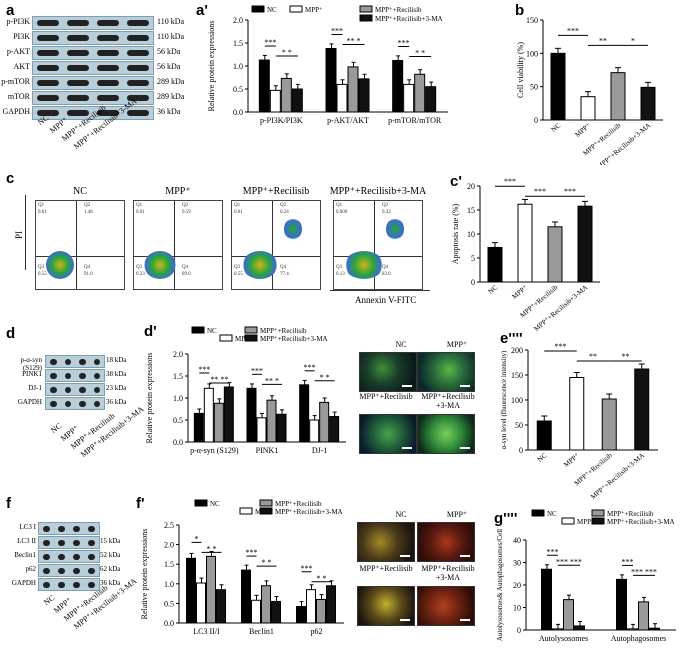 The image size is (684, 653). Describe the element at coordinates (116, 360) in the screenshot. I see `blot-kda-label: 18 kDa` at that location.